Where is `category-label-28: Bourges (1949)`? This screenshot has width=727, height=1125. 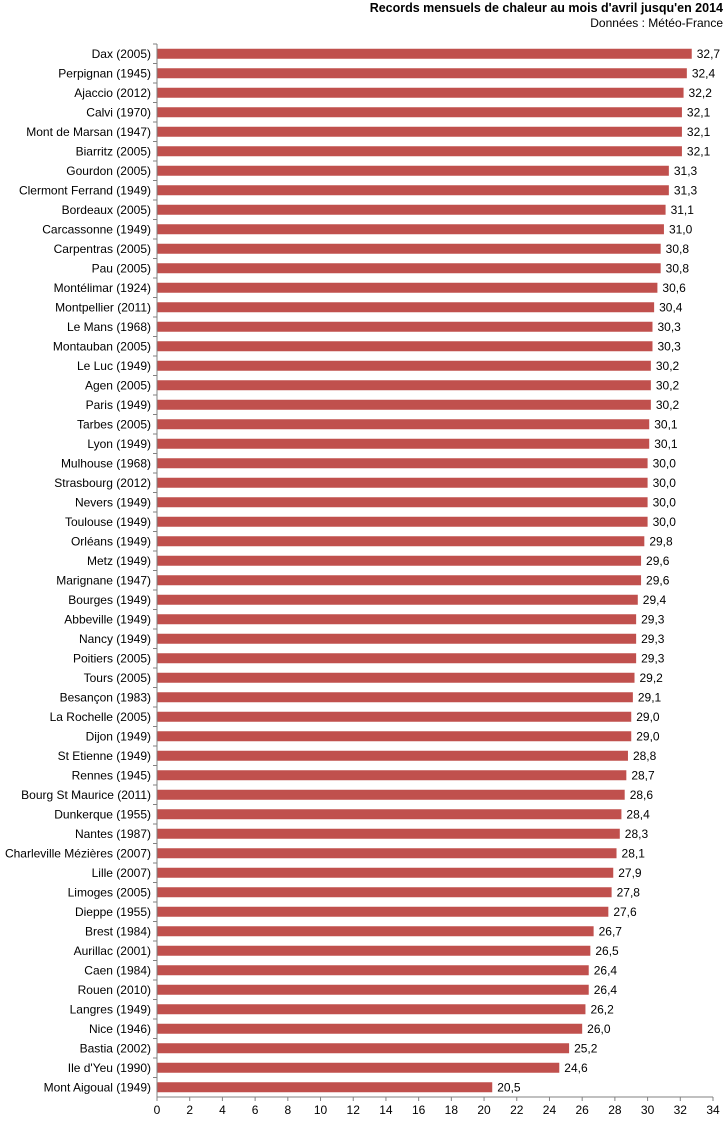 category-label-28: Bourges (1949) is located at coordinates (109, 600).